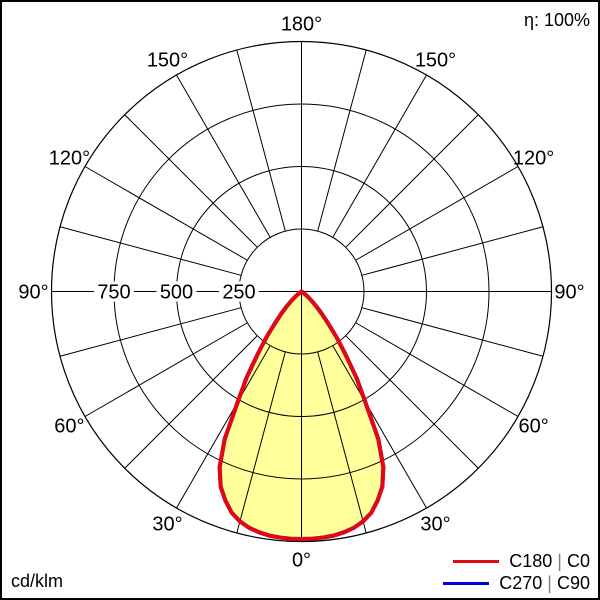 The image size is (600, 600). What do you see at coordinates (301, 25) in the screenshot?
I see `angle-tick-label-180-right: 180°` at bounding box center [301, 25].